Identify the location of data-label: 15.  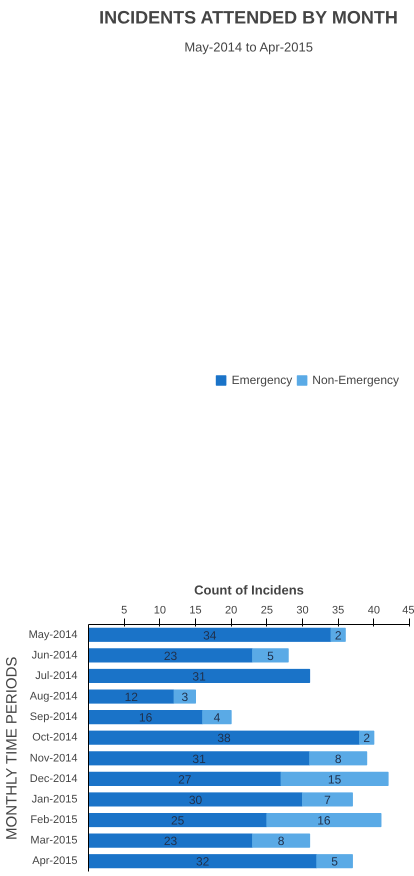
(335, 779).